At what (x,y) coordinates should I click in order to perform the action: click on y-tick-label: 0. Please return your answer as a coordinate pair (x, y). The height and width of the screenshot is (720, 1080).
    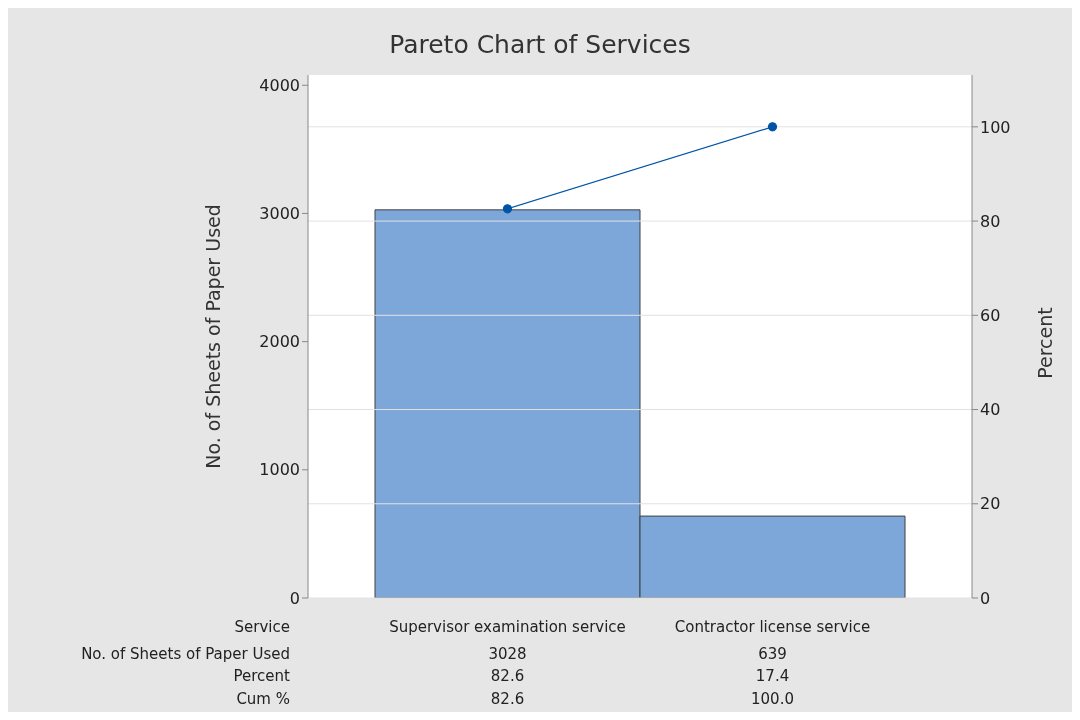
    Looking at the image, I should click on (294, 598).